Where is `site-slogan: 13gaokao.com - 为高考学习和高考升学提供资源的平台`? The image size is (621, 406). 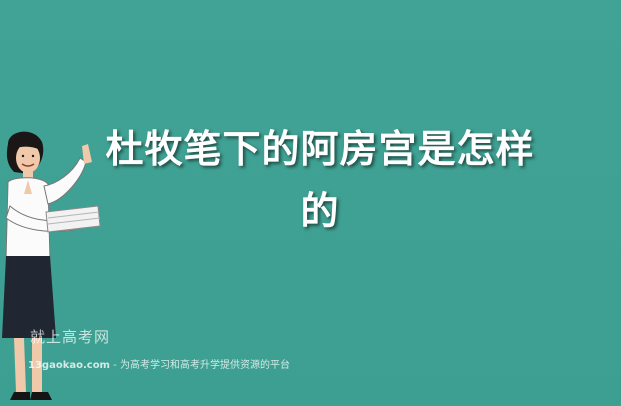 site-slogan: 13gaokao.com - 为高考学习和高考升学提供资源的平台 is located at coordinates (159, 366).